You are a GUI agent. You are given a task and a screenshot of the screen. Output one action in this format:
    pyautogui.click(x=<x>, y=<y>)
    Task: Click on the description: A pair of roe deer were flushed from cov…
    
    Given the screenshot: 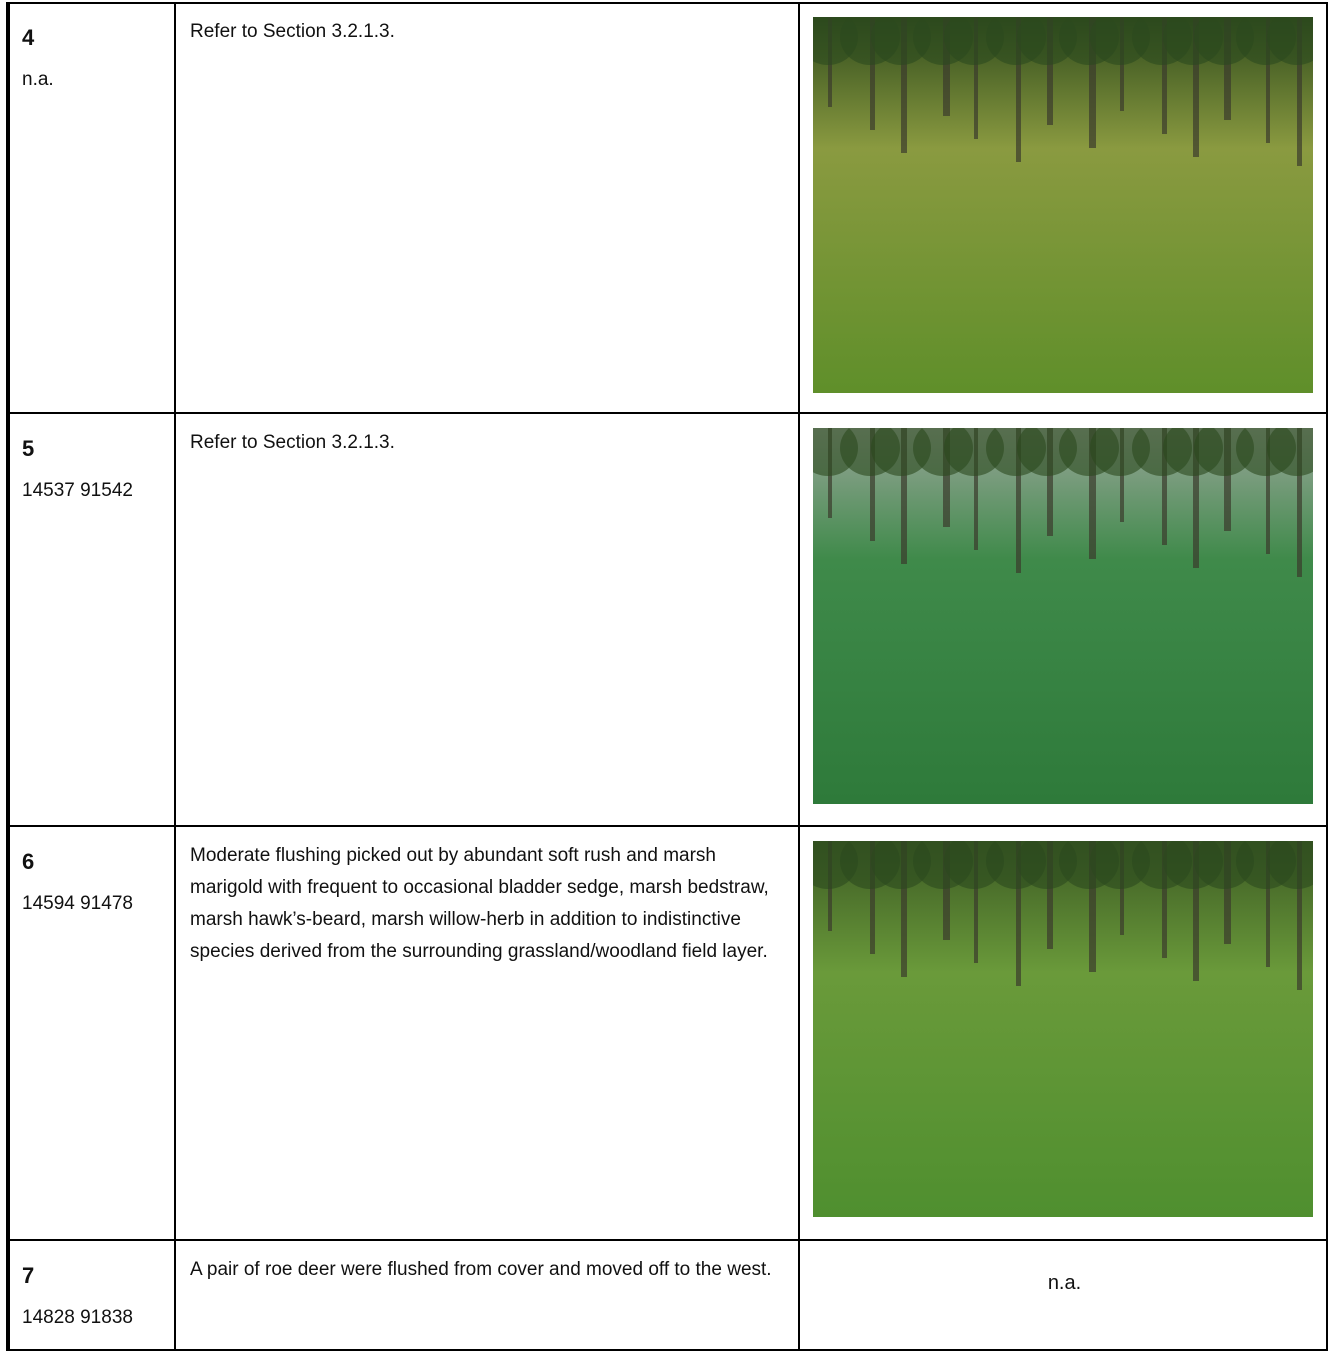 What is the action you would take?
    pyautogui.click(x=481, y=1269)
    